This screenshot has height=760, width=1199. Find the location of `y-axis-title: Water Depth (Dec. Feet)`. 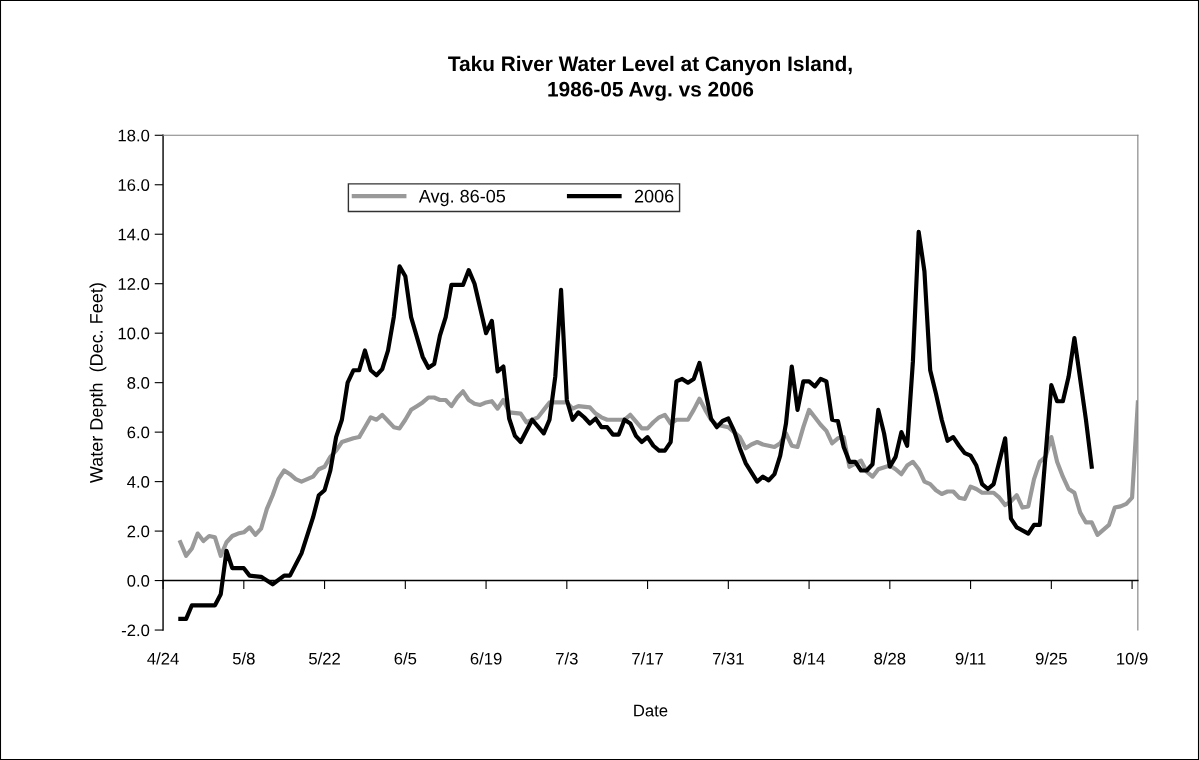

y-axis-title: Water Depth (Dec. Feet) is located at coordinates (98, 383).